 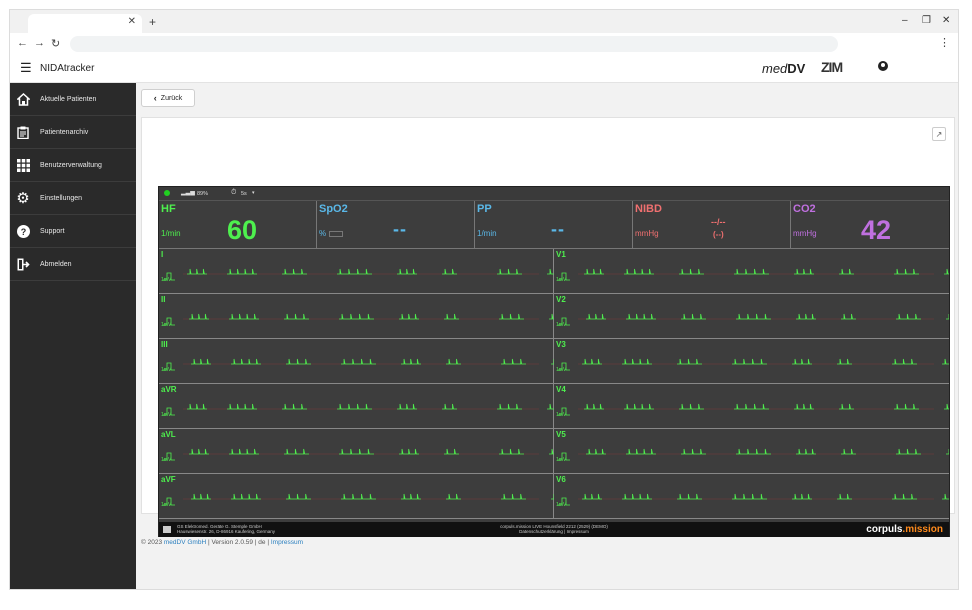 What do you see at coordinates (168, 209) in the screenshot?
I see `param-name: HF` at bounding box center [168, 209].